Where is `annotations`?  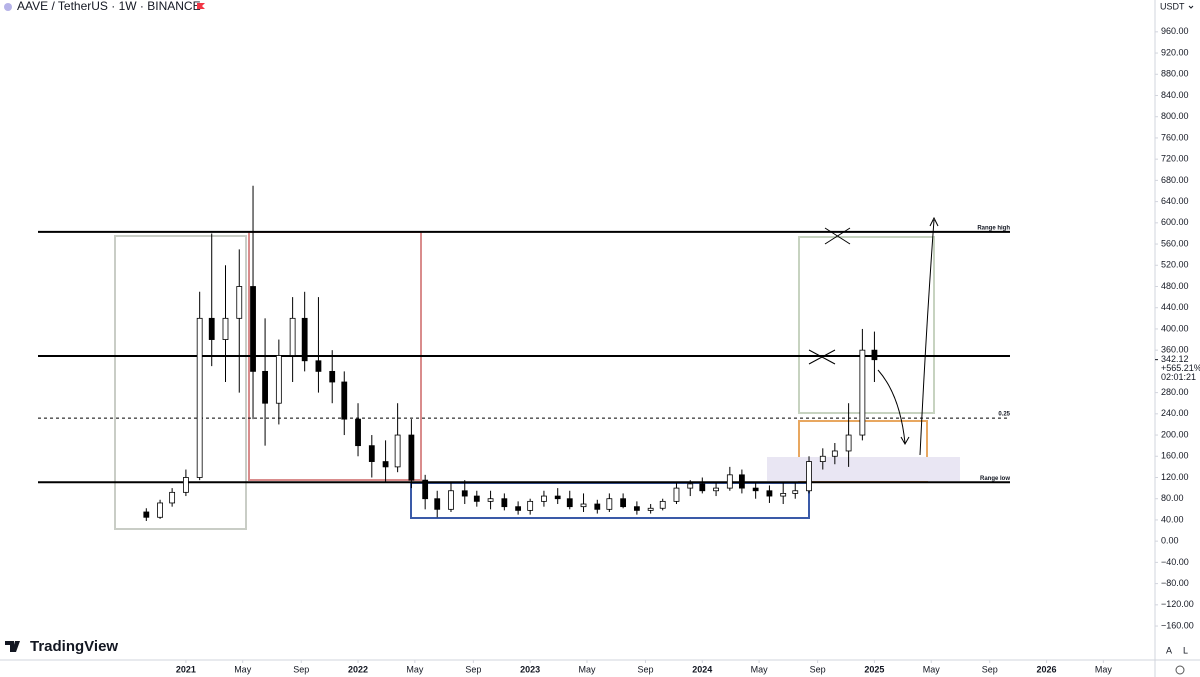 annotations is located at coordinates (873, 336).